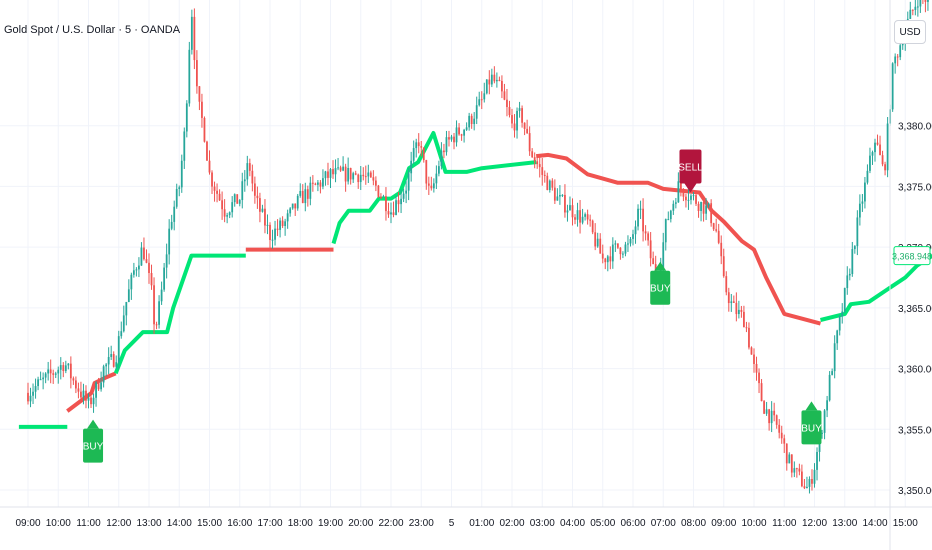  I want to click on chart-title: Gold Spot / U.S. Dollar · 5 · OANDA, so click(92, 30).